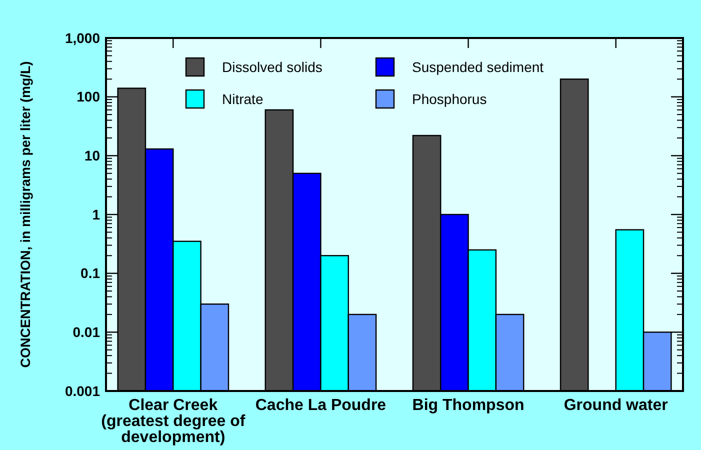 This screenshot has height=450, width=701. Describe the element at coordinates (272, 66) in the screenshot. I see `legend-label: Dissolved solids` at that location.